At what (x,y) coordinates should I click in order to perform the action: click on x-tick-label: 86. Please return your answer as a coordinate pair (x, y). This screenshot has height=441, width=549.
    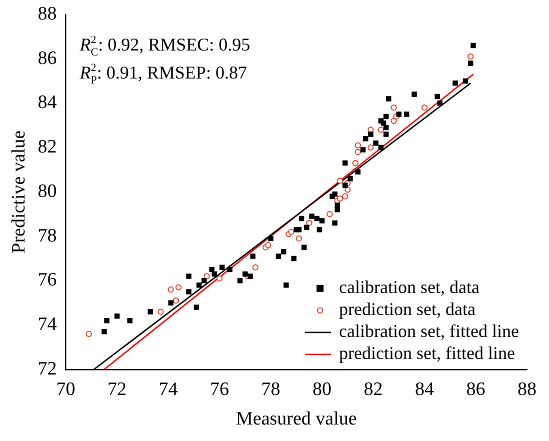
    Looking at the image, I should click on (476, 389).